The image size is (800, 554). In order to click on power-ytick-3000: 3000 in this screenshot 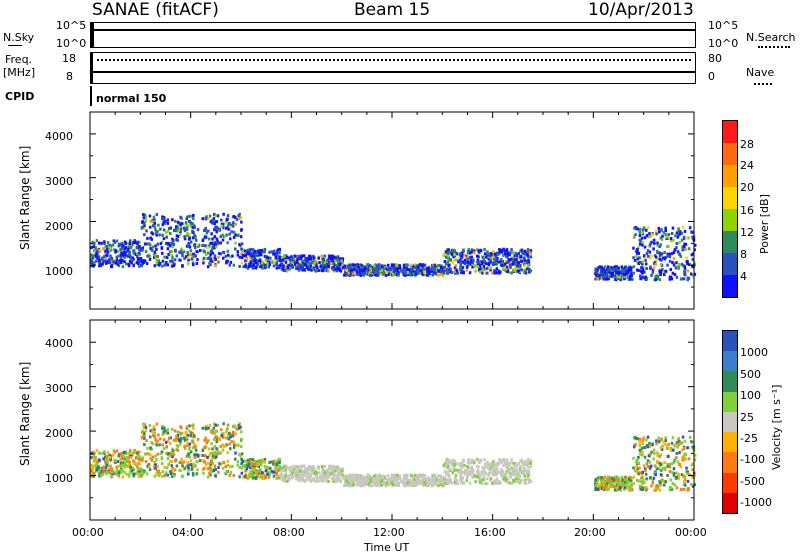, I will do `click(59, 181)`.